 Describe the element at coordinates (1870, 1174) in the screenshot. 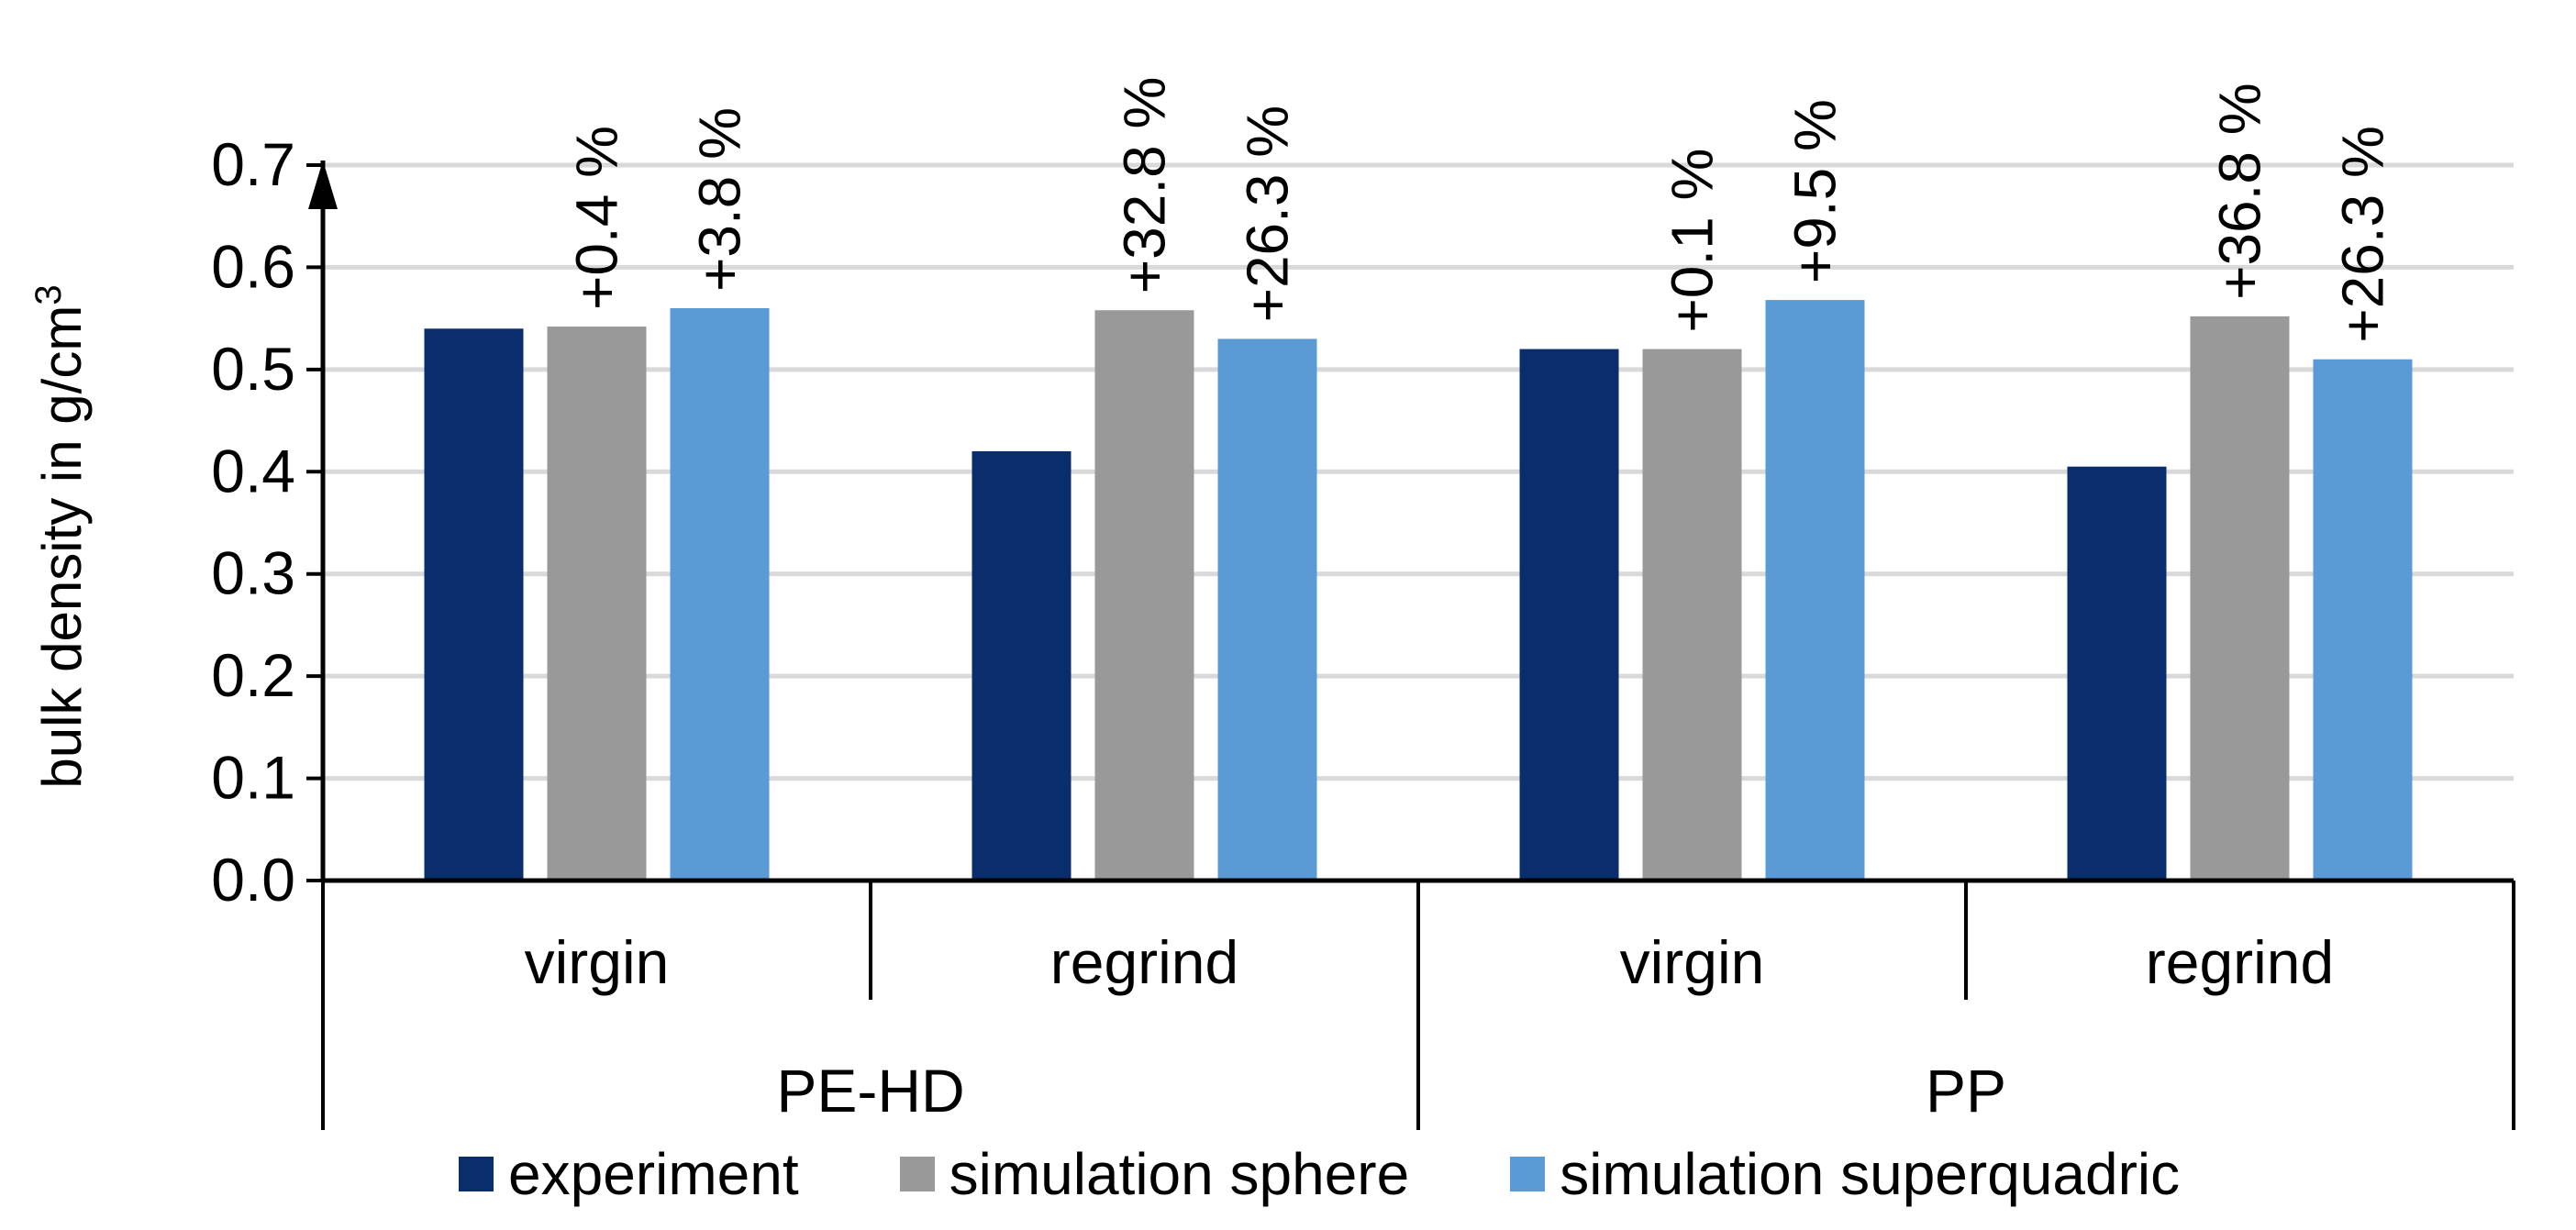

I see `legend-label-simulation-superquadric: simulation superquadric` at that location.